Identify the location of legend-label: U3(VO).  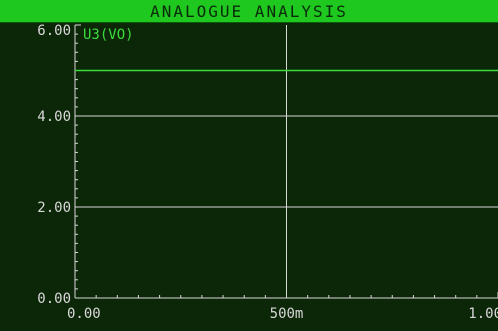
(108, 35).